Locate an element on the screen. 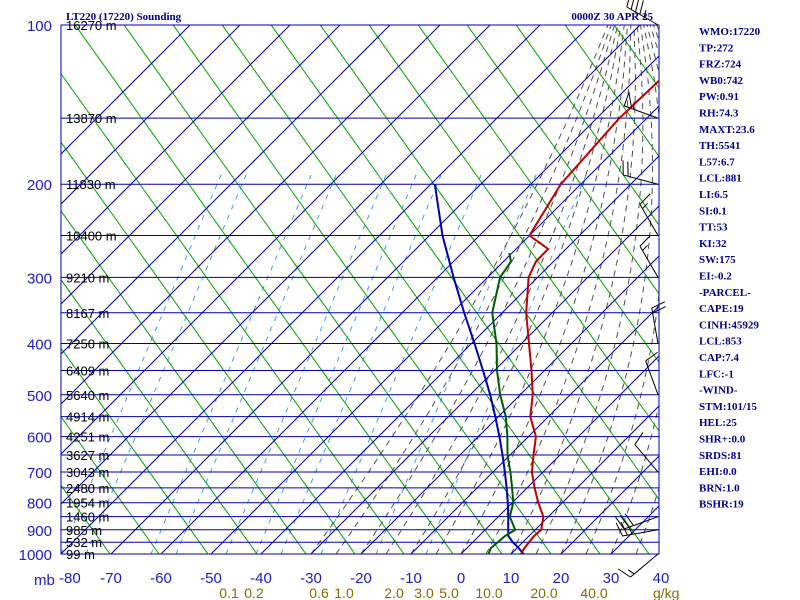 The width and height of the screenshot is (800, 600). mixing-ratio-label: 10.0 is located at coordinates (488, 592).